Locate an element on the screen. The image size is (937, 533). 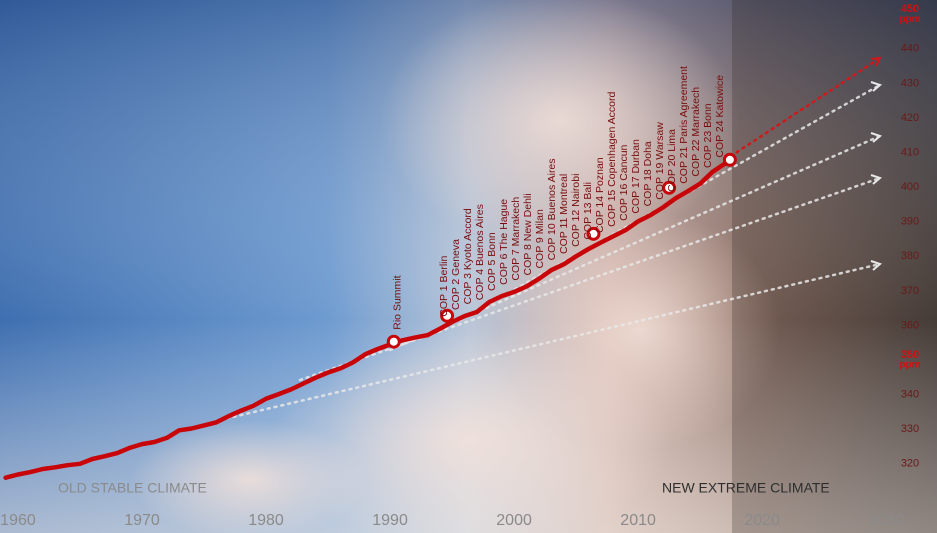
cop-label: COP 11 Montreal is located at coordinates (564, 214).